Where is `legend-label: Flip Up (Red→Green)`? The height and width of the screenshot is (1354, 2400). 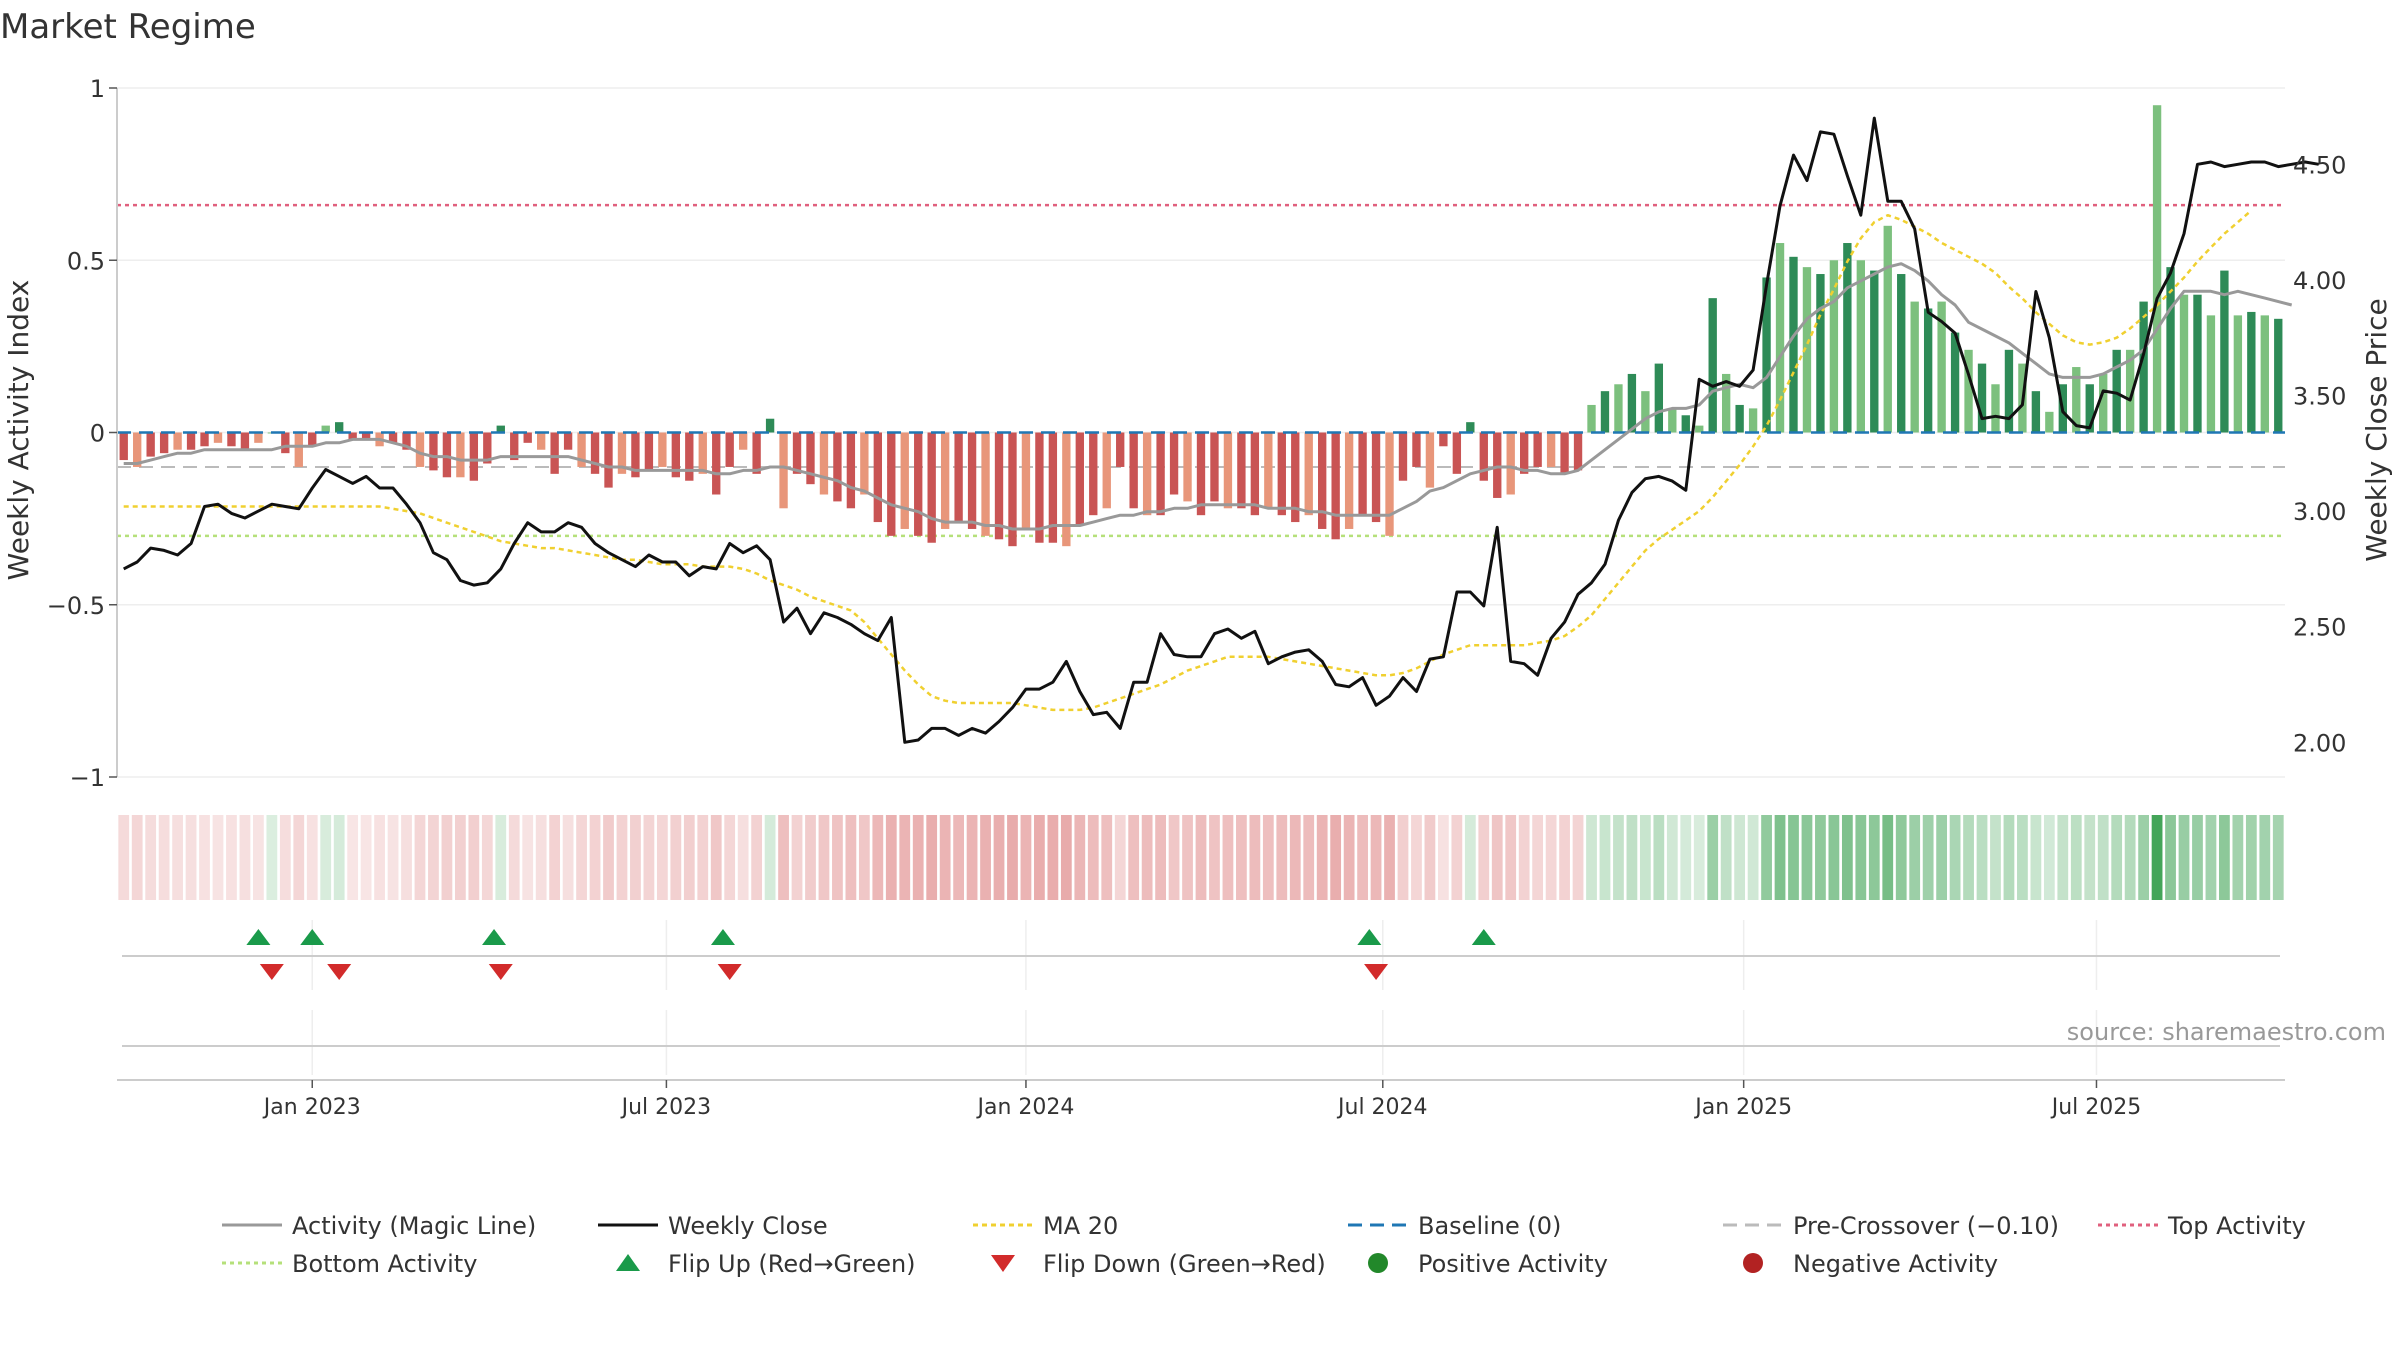 legend-label: Flip Up (Red→Green) is located at coordinates (792, 1264).